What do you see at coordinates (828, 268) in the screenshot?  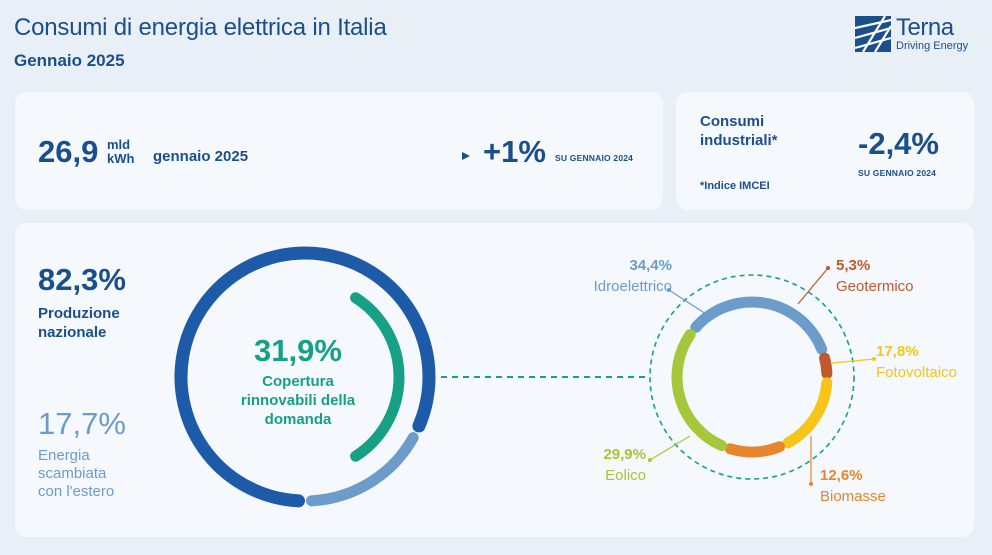 I see `leader-dot-geotermico` at bounding box center [828, 268].